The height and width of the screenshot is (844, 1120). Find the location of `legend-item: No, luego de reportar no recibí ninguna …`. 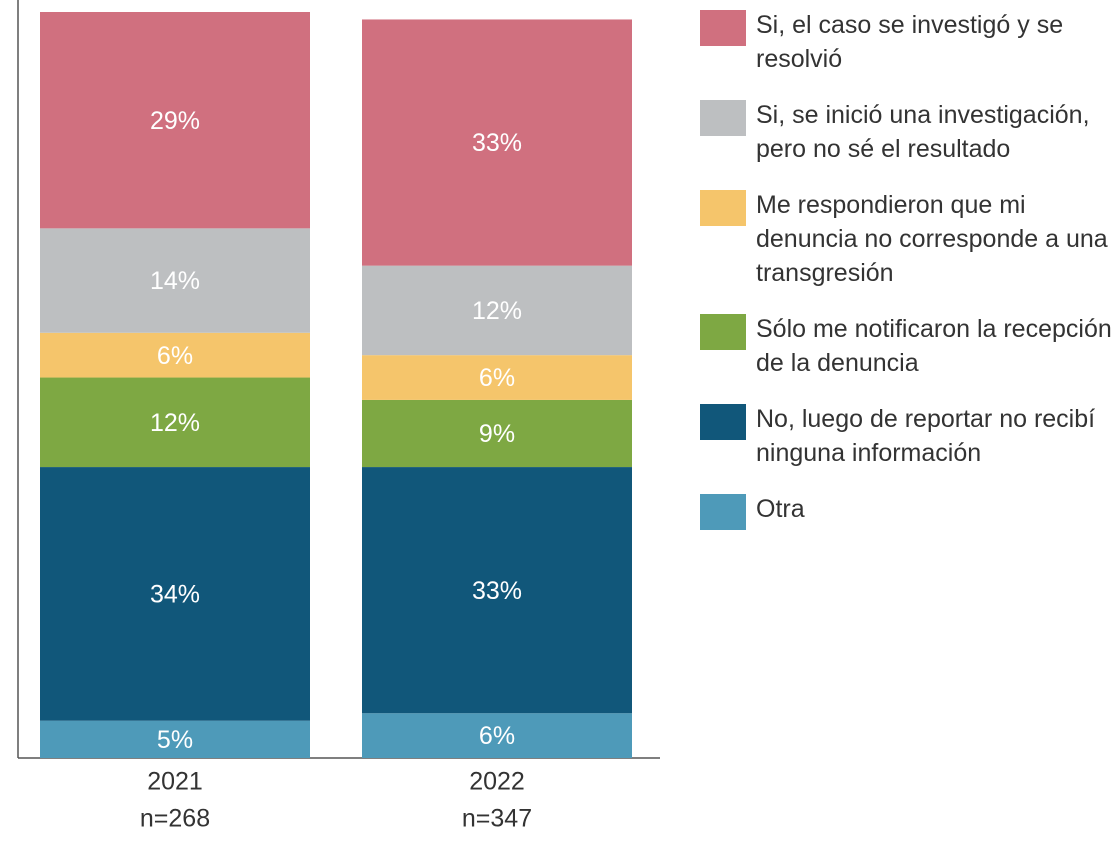

legend-item: No, luego de reportar no recibí ninguna … is located at coordinates (910, 436).